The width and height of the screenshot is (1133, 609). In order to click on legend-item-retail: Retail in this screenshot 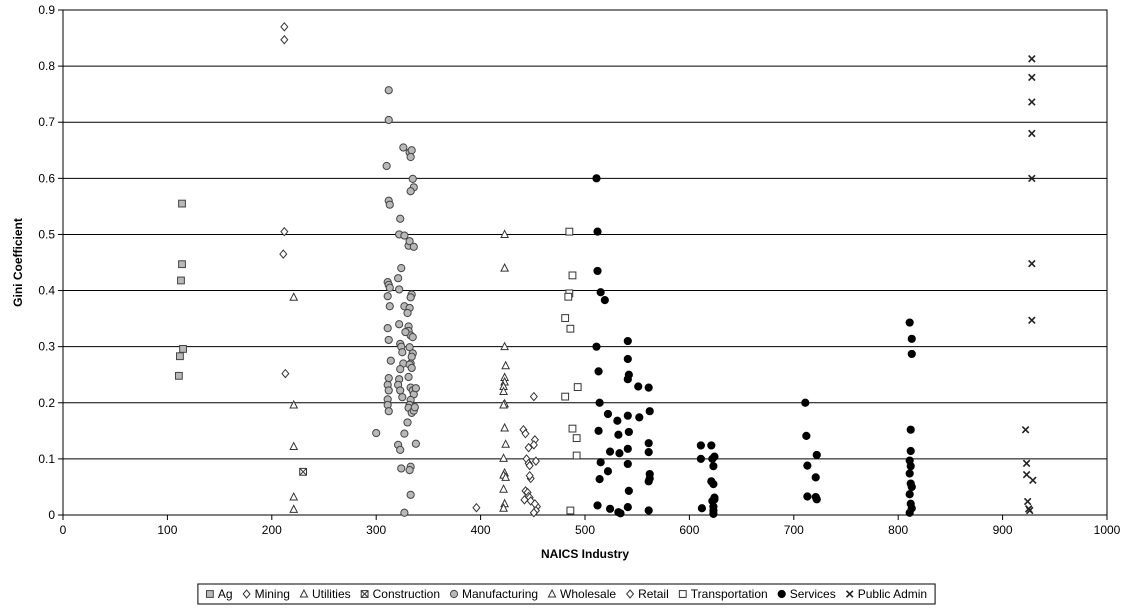, I will do `click(647, 594)`.